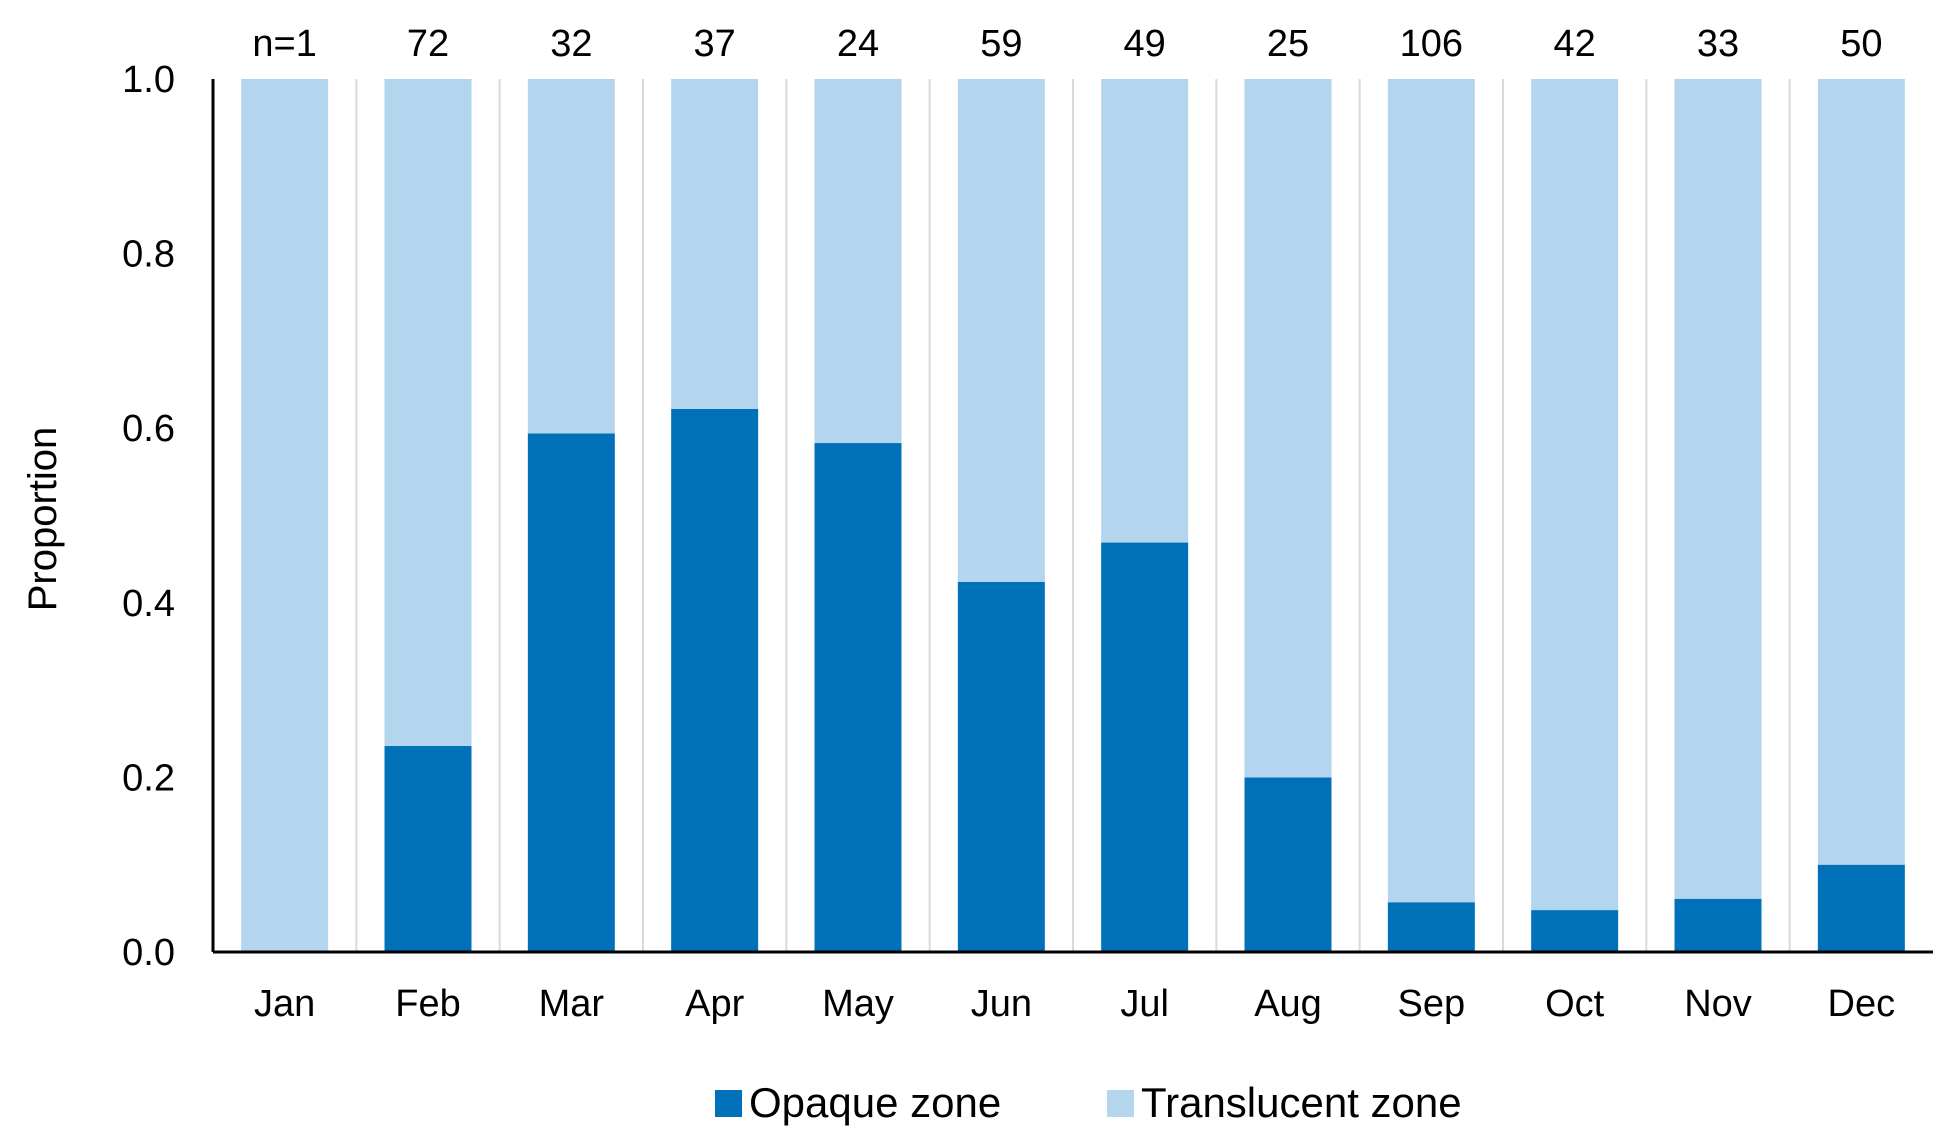  What do you see at coordinates (1718, 44) in the screenshot?
I see `sample-size-label: 33` at bounding box center [1718, 44].